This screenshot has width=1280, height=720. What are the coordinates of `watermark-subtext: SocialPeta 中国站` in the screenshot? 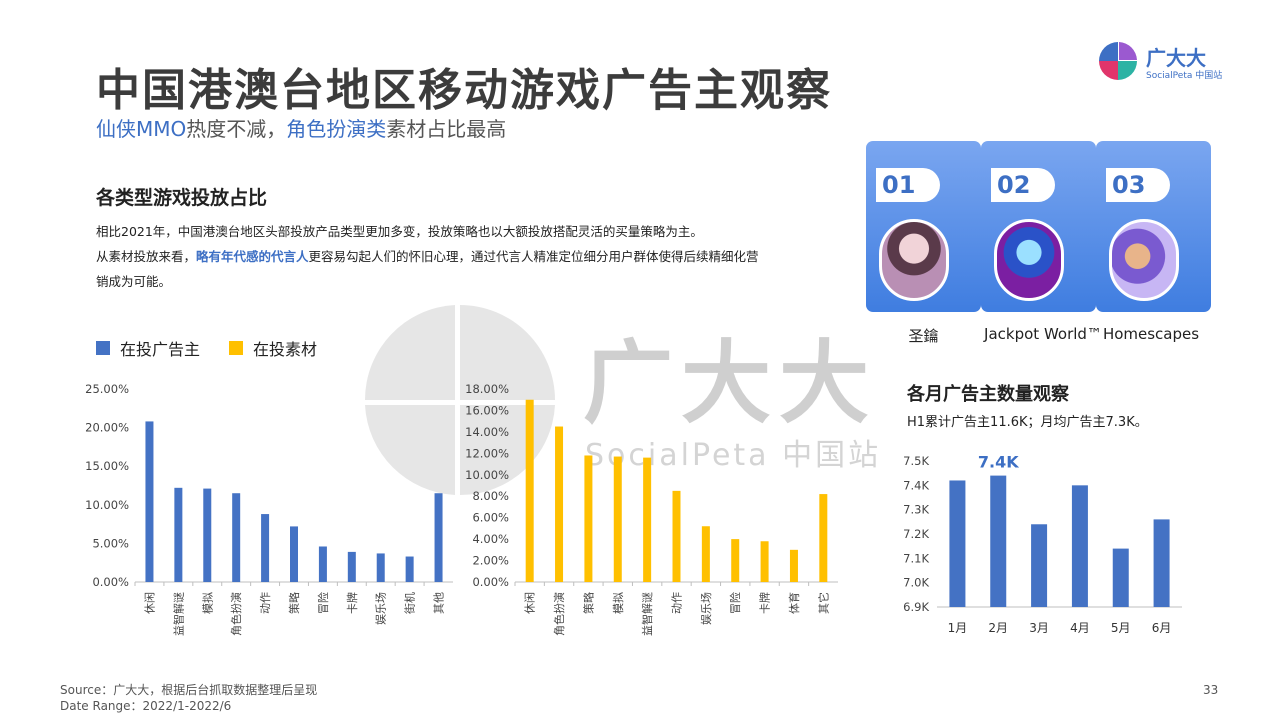 It's located at (733, 455).